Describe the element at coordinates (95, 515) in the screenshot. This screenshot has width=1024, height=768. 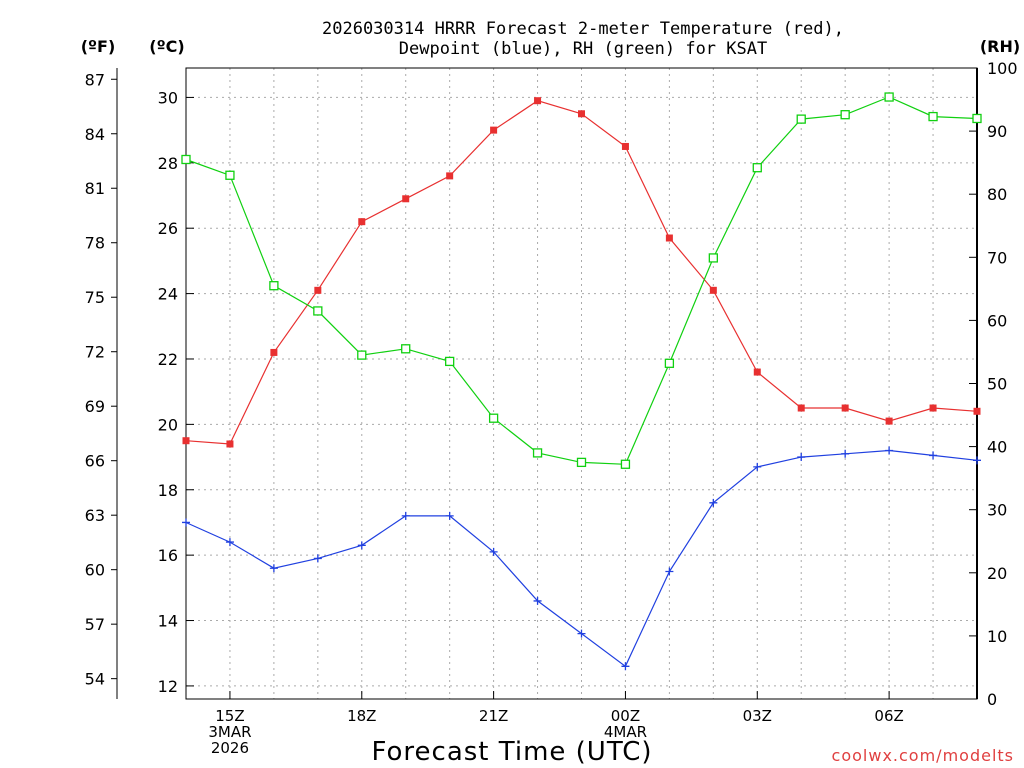
I see `fahrenheit-tick-label: 63` at that location.